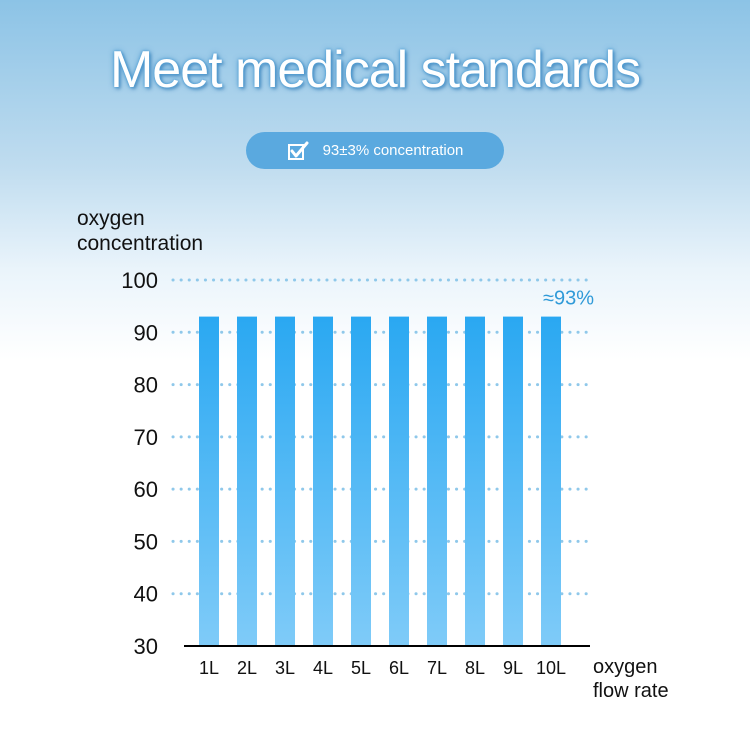  What do you see at coordinates (146, 437) in the screenshot?
I see `y-tick-label: 70` at bounding box center [146, 437].